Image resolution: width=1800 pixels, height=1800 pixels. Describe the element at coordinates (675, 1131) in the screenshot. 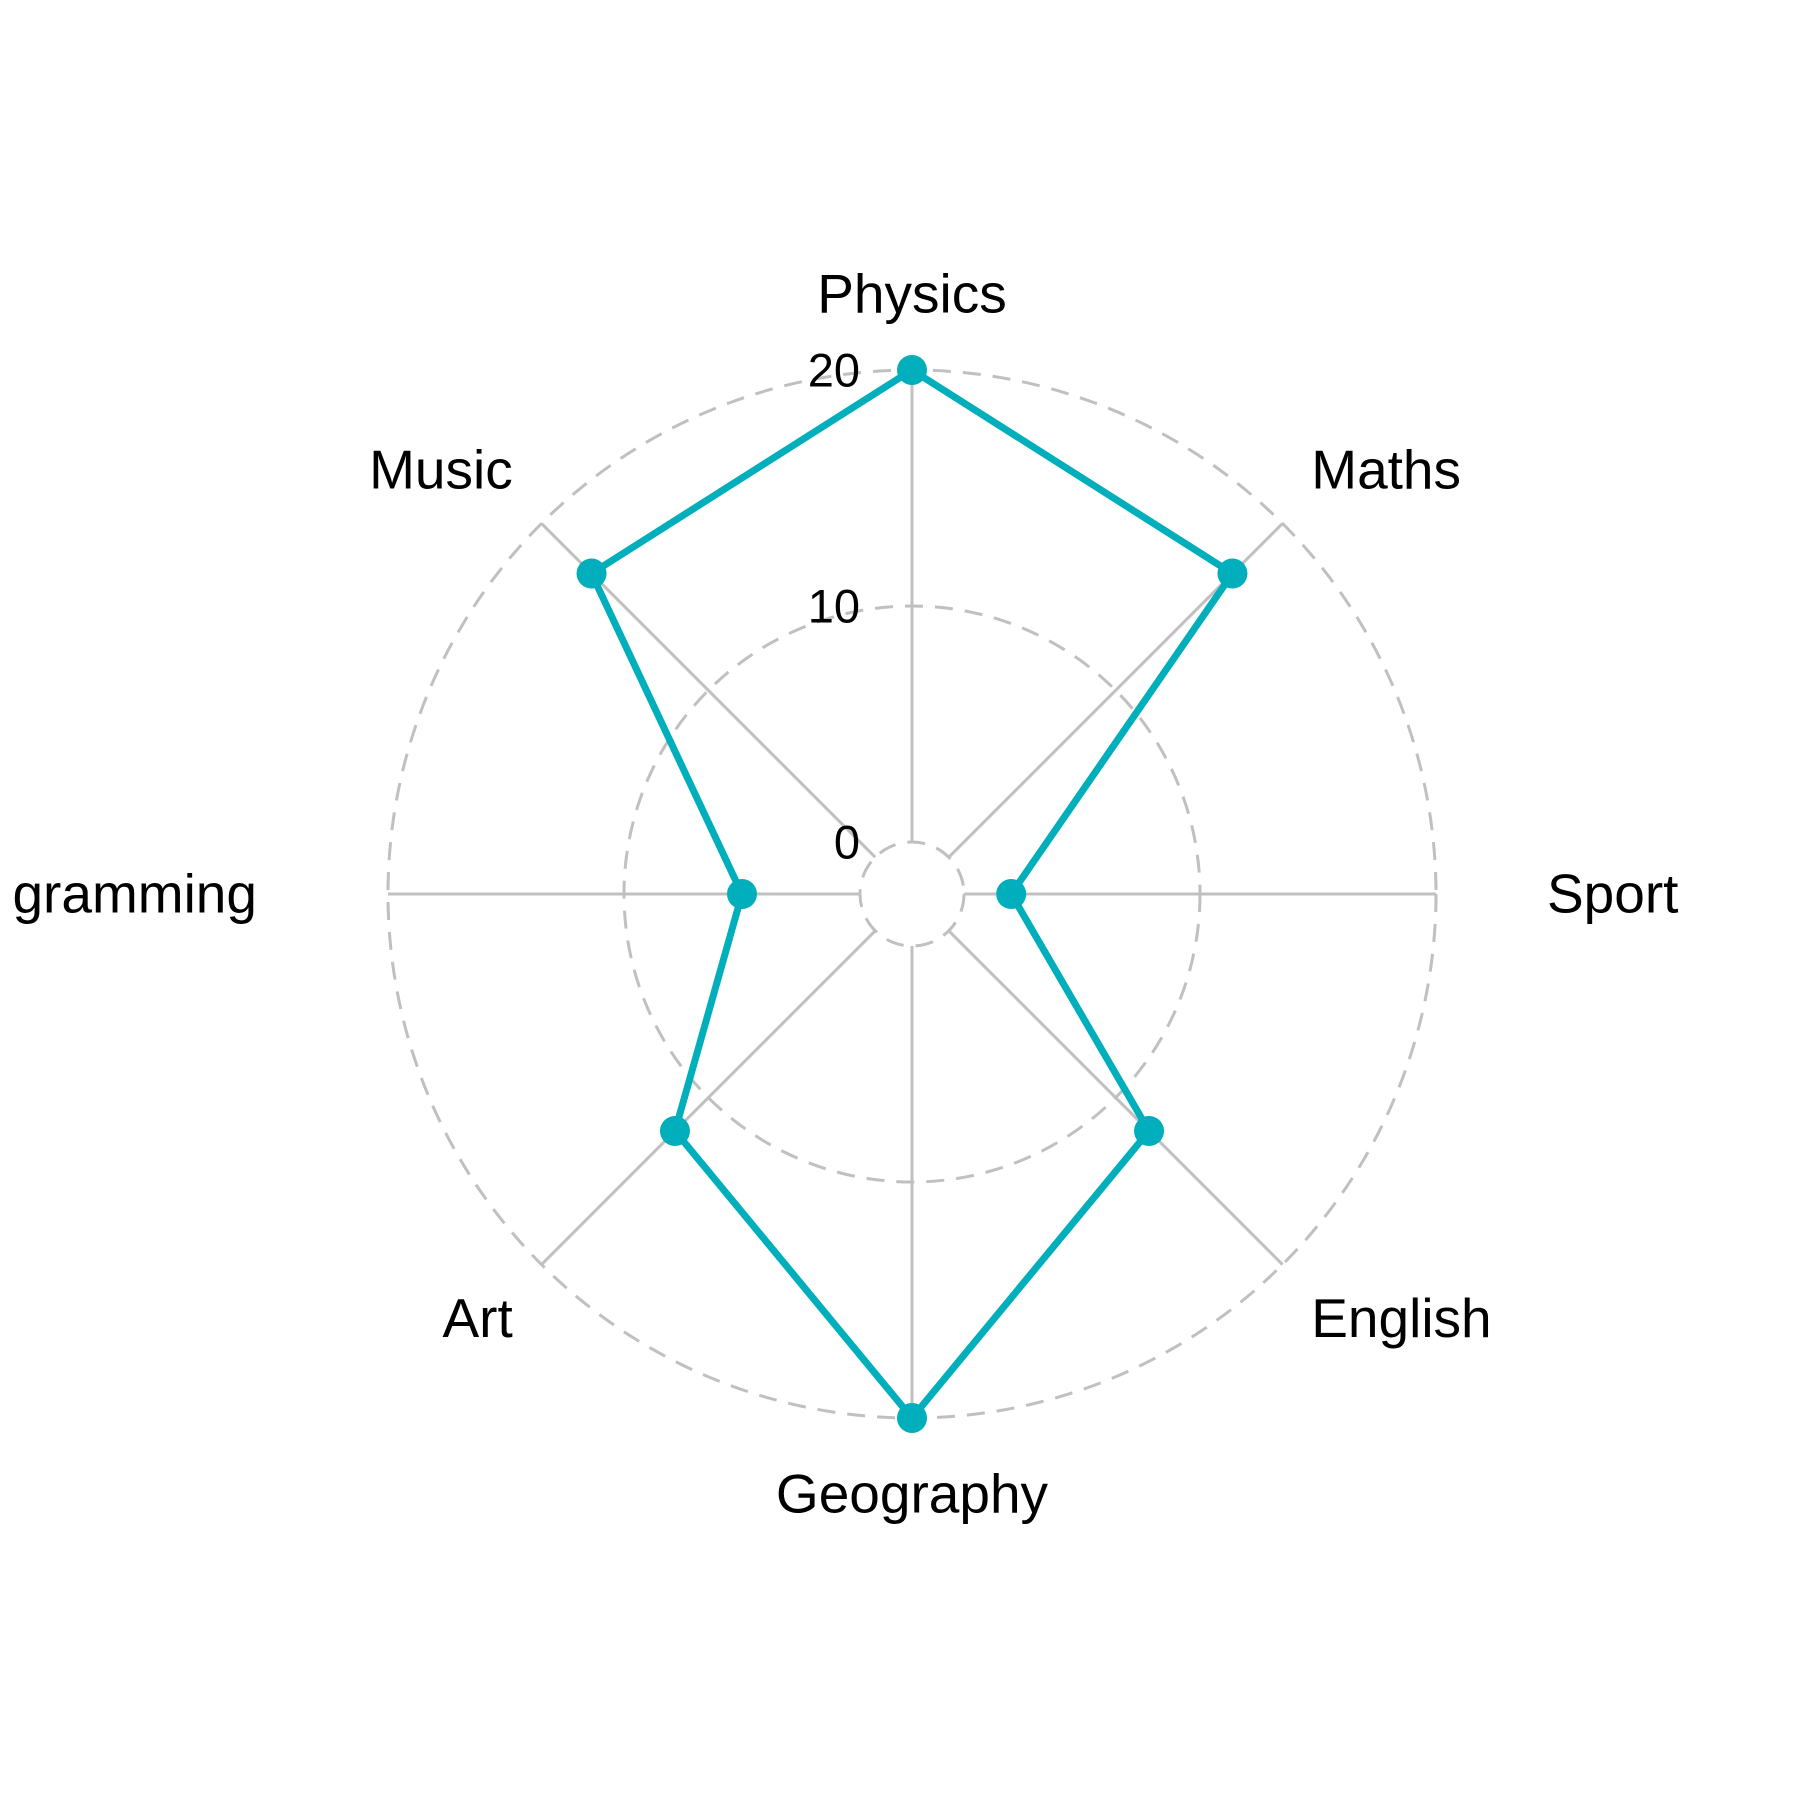

I see `point-art` at that location.